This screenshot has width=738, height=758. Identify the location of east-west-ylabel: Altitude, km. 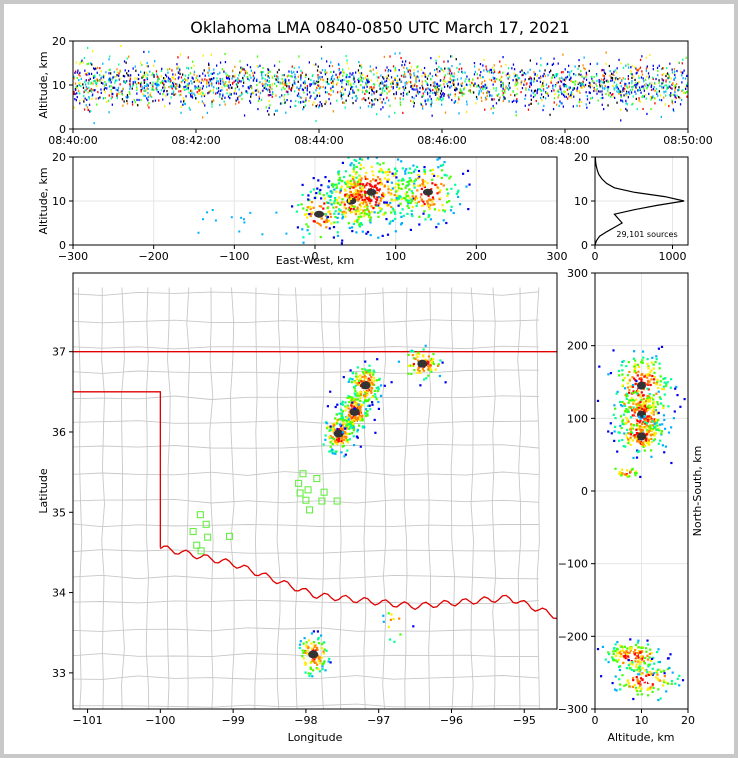
(43, 200).